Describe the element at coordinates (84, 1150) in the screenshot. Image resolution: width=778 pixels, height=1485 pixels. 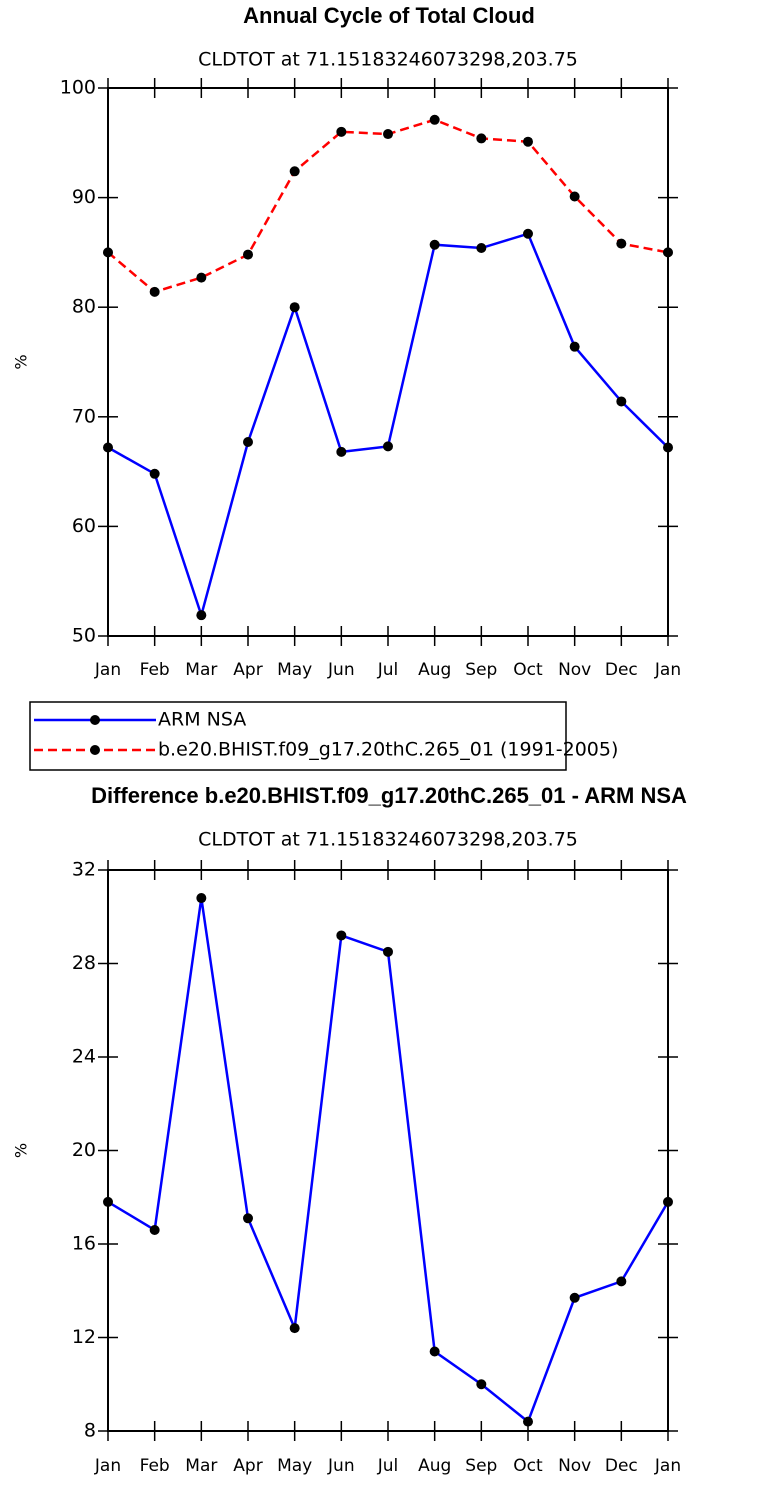
I see `y-tick-label: 20` at that location.